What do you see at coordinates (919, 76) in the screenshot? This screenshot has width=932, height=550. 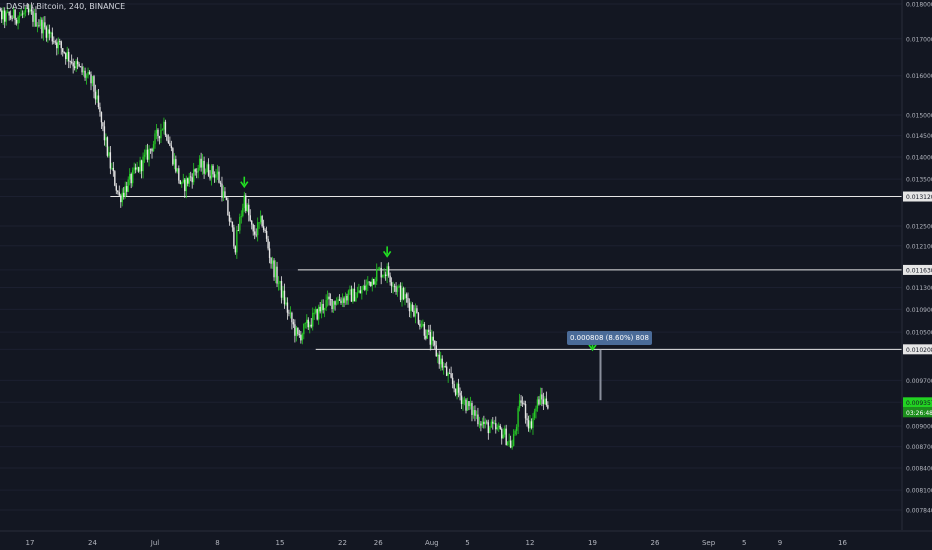 I see `price-tick-label: 0.016000` at bounding box center [919, 76].